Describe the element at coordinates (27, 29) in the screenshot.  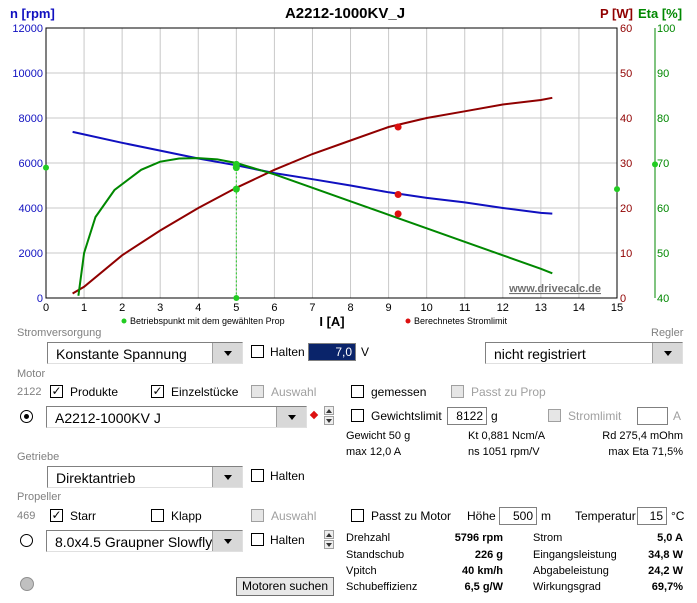
I see `rpm-tick-label: 12000` at that location.